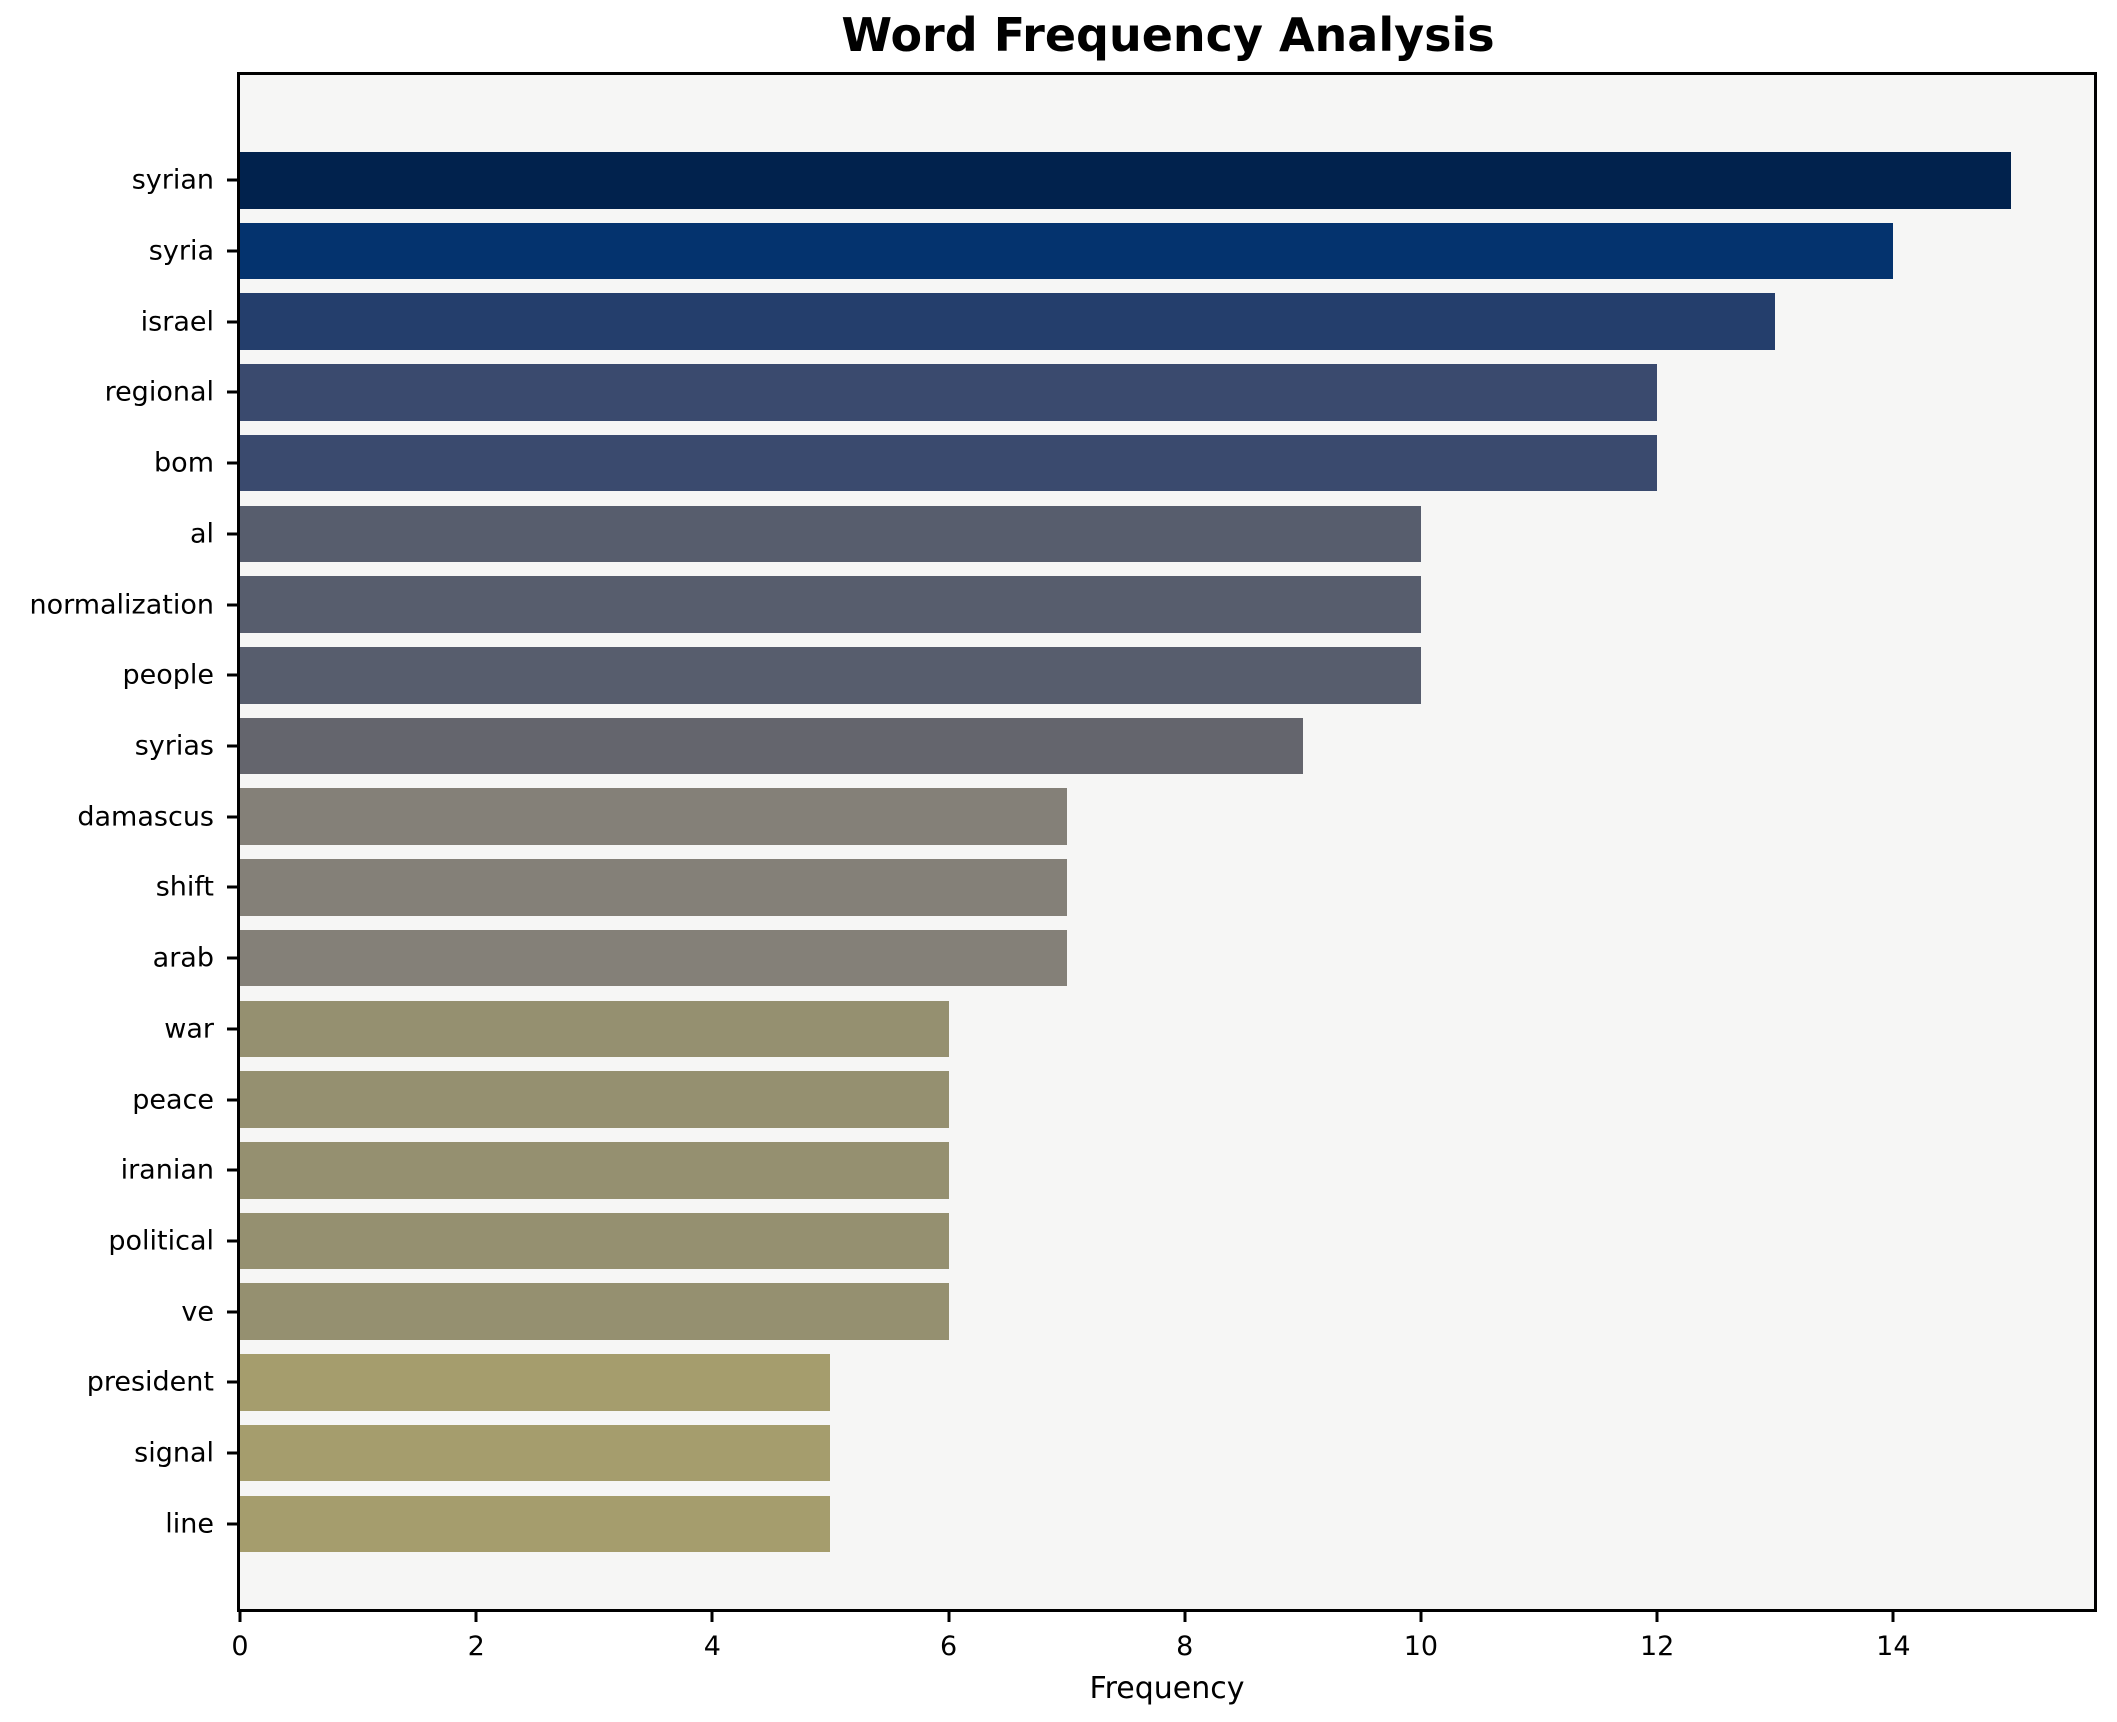 Image resolution: width=2117 pixels, height=1722 pixels. Describe the element at coordinates (1126, 180) in the screenshot. I see `bar-syrian` at that location.